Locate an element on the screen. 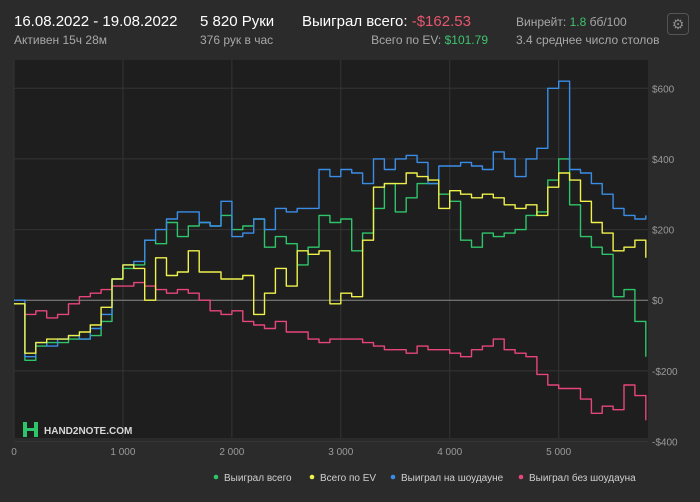 This screenshot has height=502, width=700. hand2note-watermark: HAND2NOTE.COM is located at coordinates (77, 429).